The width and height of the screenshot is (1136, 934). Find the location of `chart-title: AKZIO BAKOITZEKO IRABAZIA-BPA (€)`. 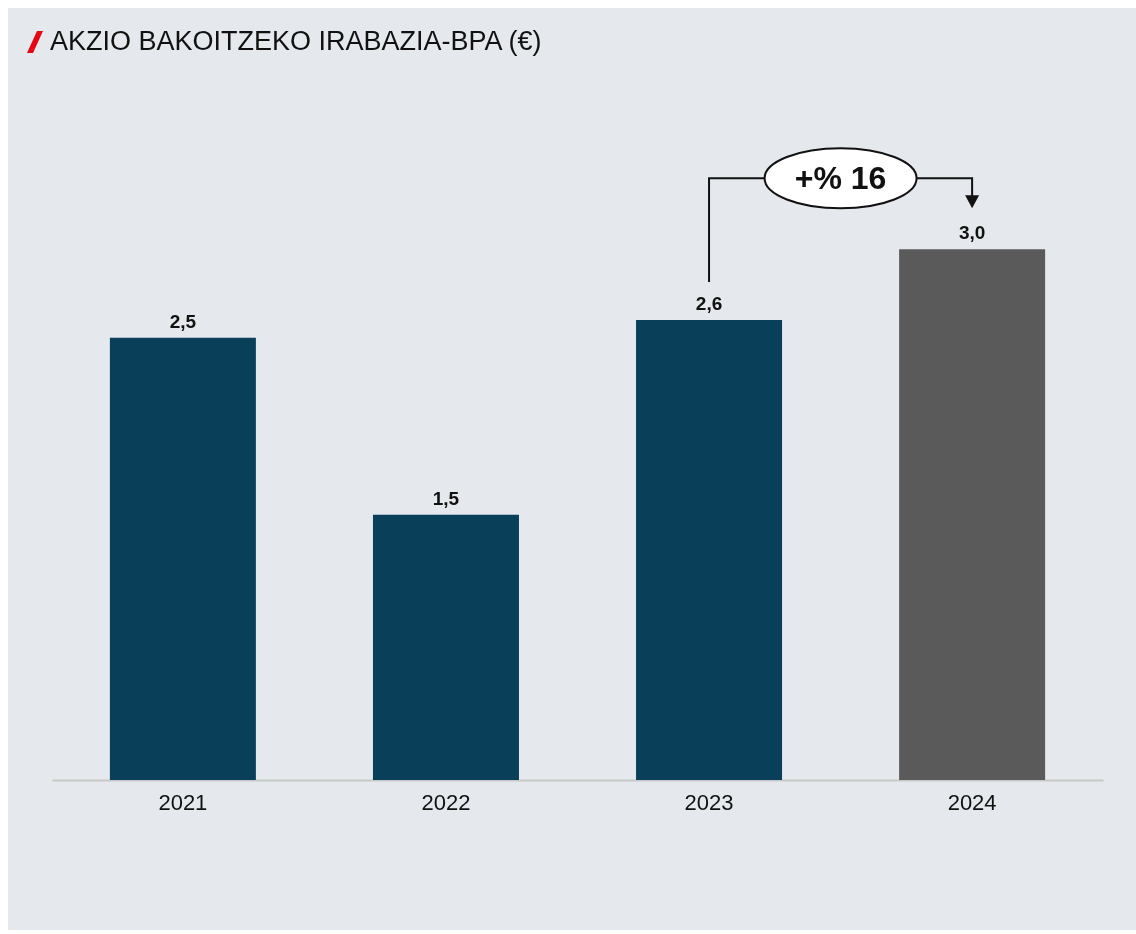

chart-title: AKZIO BAKOITZEKO IRABAZIA-BPA (€) is located at coordinates (296, 41).